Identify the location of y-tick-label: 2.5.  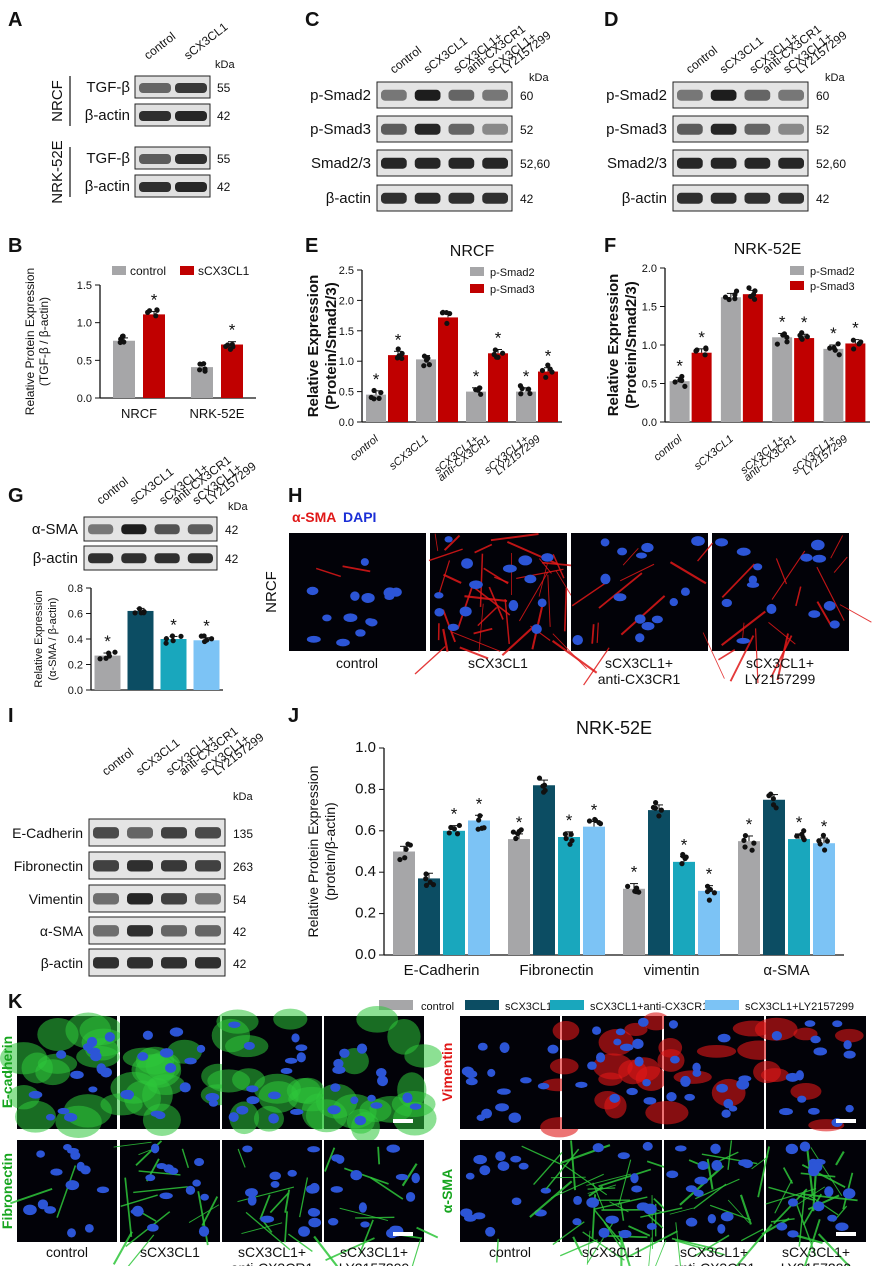
(346, 271).